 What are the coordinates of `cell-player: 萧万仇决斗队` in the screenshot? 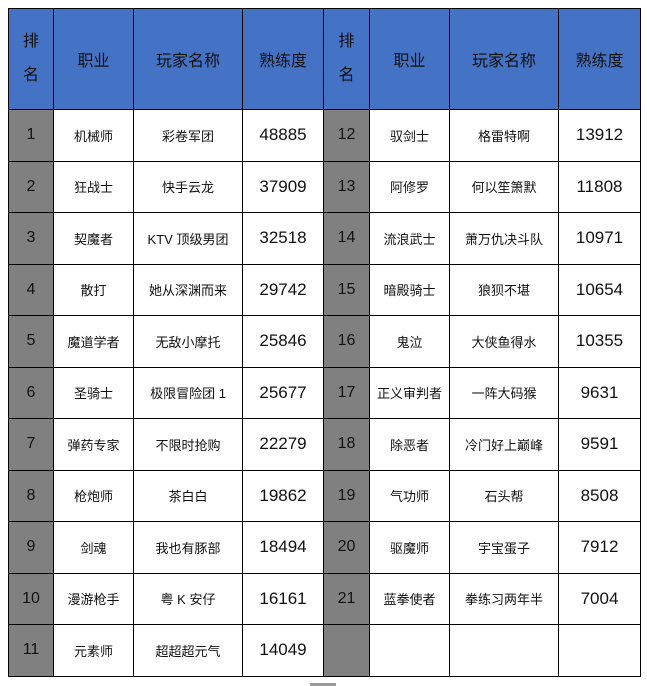 It's located at (504, 238).